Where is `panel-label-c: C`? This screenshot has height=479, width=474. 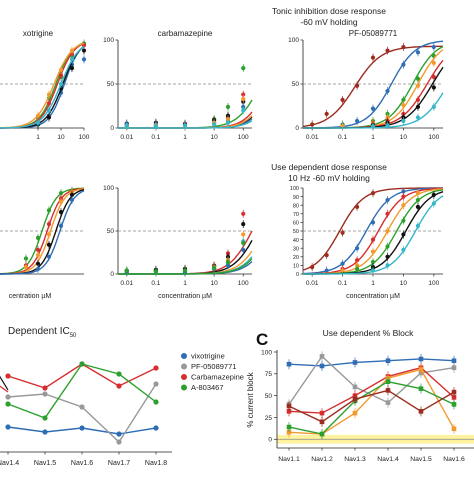
panel-label-c: C is located at coordinates (262, 339).